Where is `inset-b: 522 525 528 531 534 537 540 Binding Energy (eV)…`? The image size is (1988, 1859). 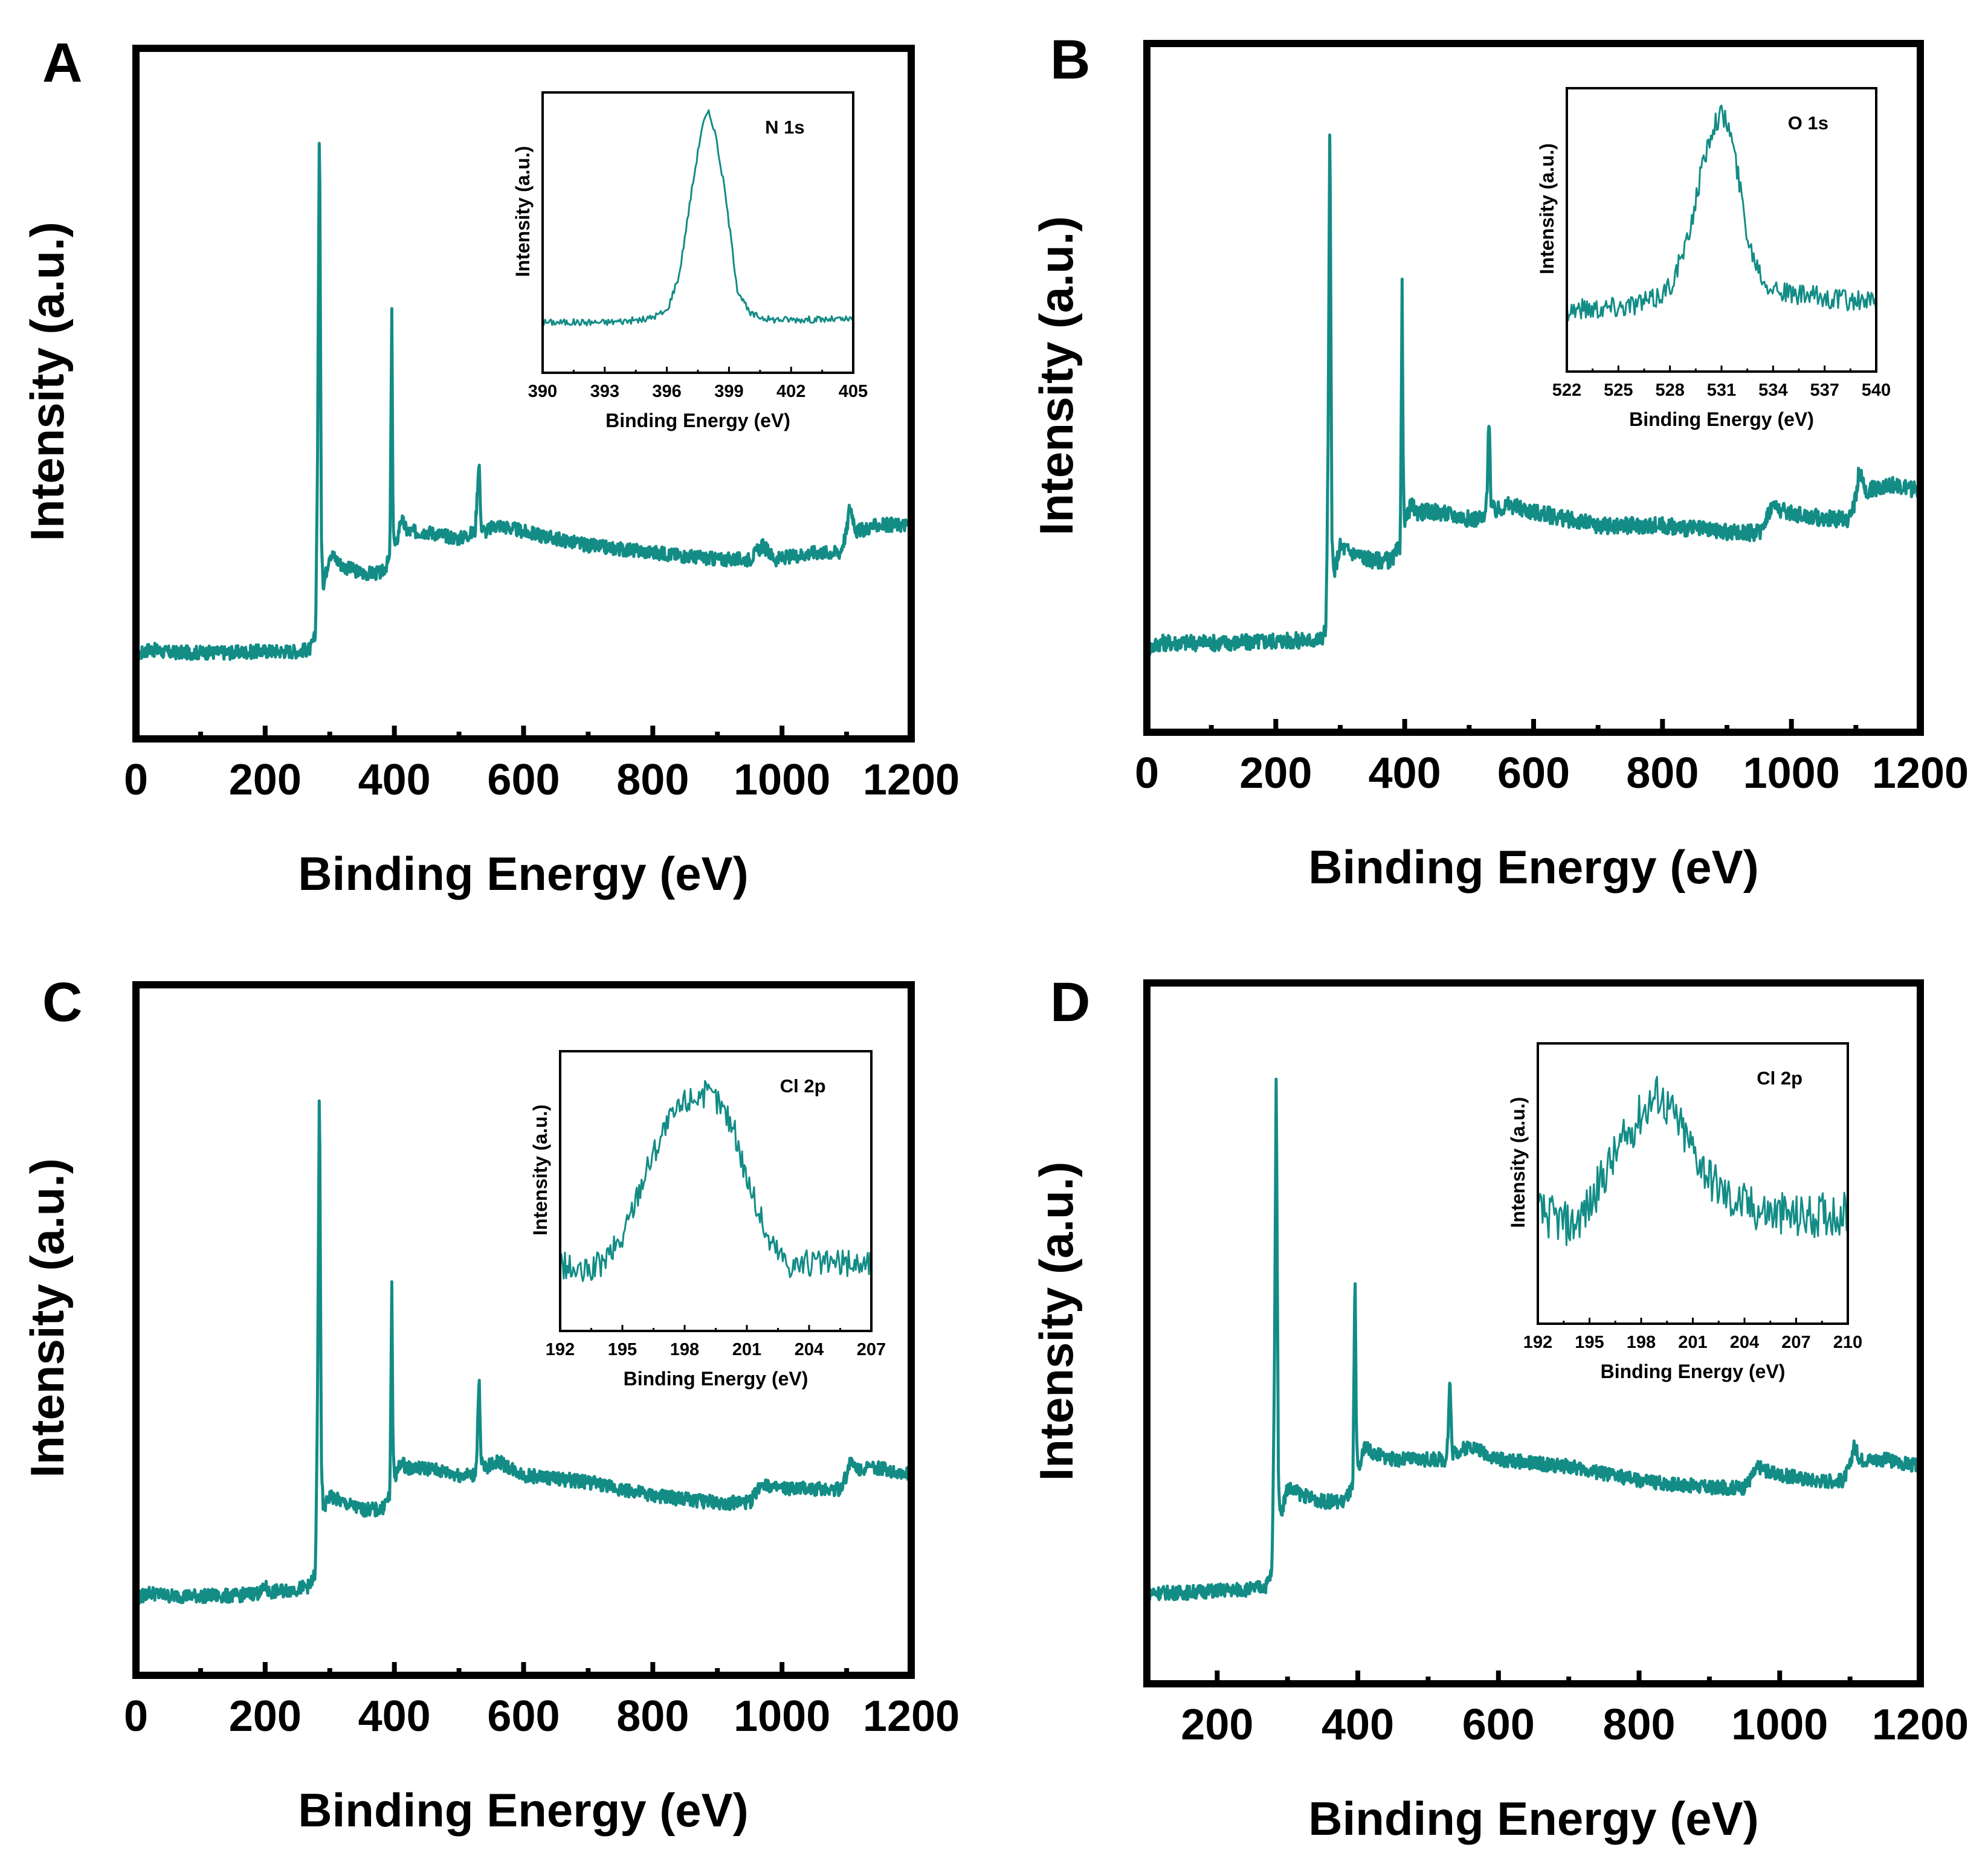 inset-b: 522 525 528 531 534 537 540 Binding Energy (eV)… is located at coordinates (1713, 258).